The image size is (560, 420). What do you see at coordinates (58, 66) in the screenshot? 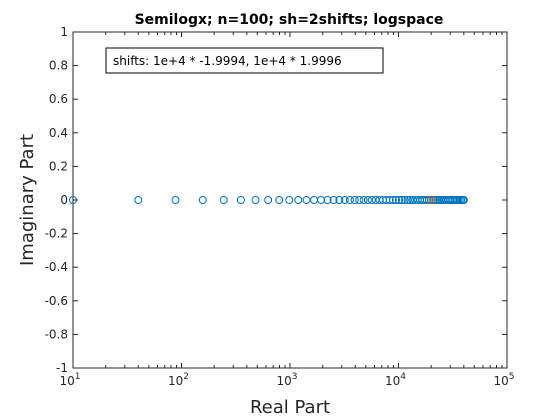
I see `y-tick-label: 0.8` at bounding box center [58, 66].